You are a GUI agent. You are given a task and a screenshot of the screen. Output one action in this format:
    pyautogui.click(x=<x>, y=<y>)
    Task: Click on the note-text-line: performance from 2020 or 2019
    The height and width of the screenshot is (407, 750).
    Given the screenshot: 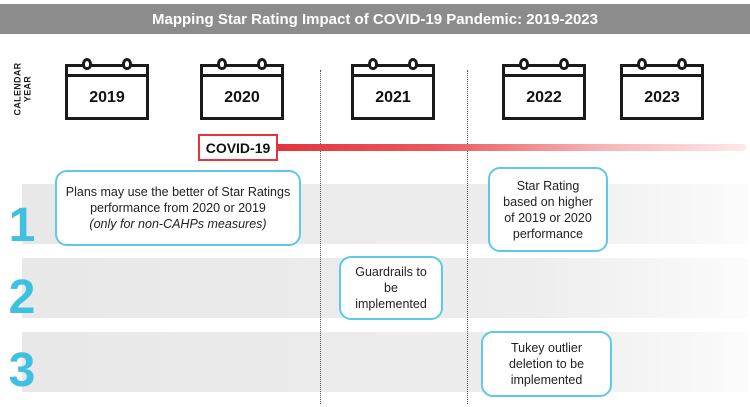 What is the action you would take?
    pyautogui.click(x=178, y=208)
    